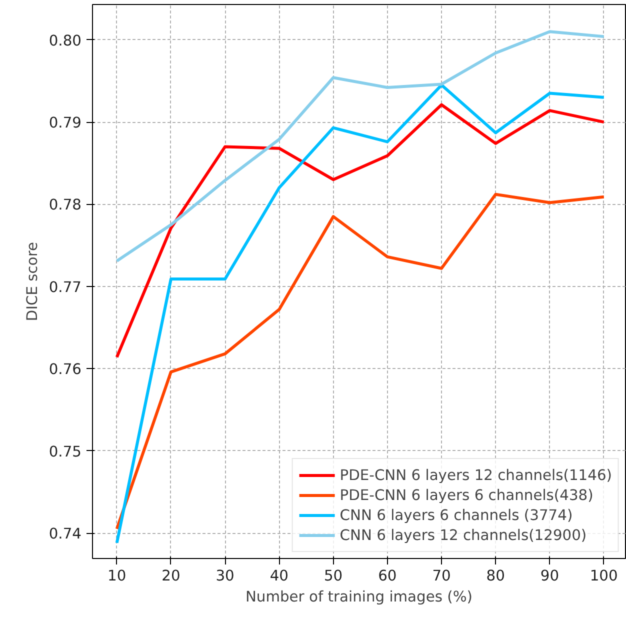 The image size is (626, 627). What do you see at coordinates (463, 535) in the screenshot?
I see `legend-label: CNN 6 layers 12 channels(12900)` at bounding box center [463, 535].